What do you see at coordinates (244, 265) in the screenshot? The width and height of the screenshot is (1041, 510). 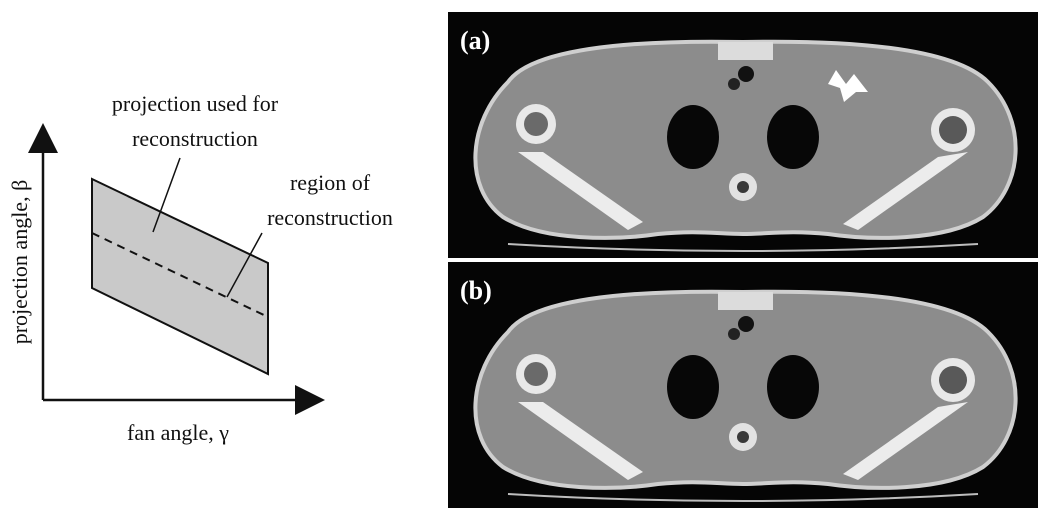 I see `region-leader` at bounding box center [244, 265].